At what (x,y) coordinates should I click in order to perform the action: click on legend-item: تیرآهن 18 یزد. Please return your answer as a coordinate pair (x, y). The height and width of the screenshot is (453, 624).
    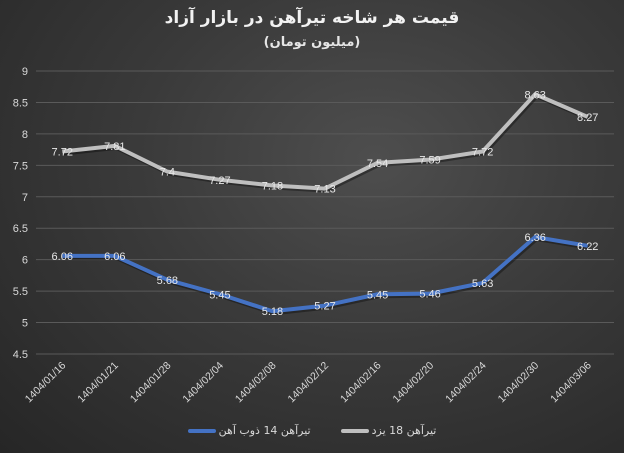
    Looking at the image, I should click on (388, 430).